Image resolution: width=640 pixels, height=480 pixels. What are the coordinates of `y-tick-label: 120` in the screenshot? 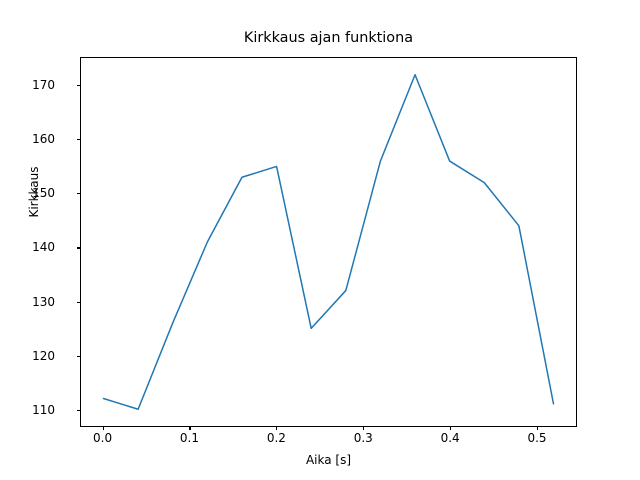 It's located at (43, 355).